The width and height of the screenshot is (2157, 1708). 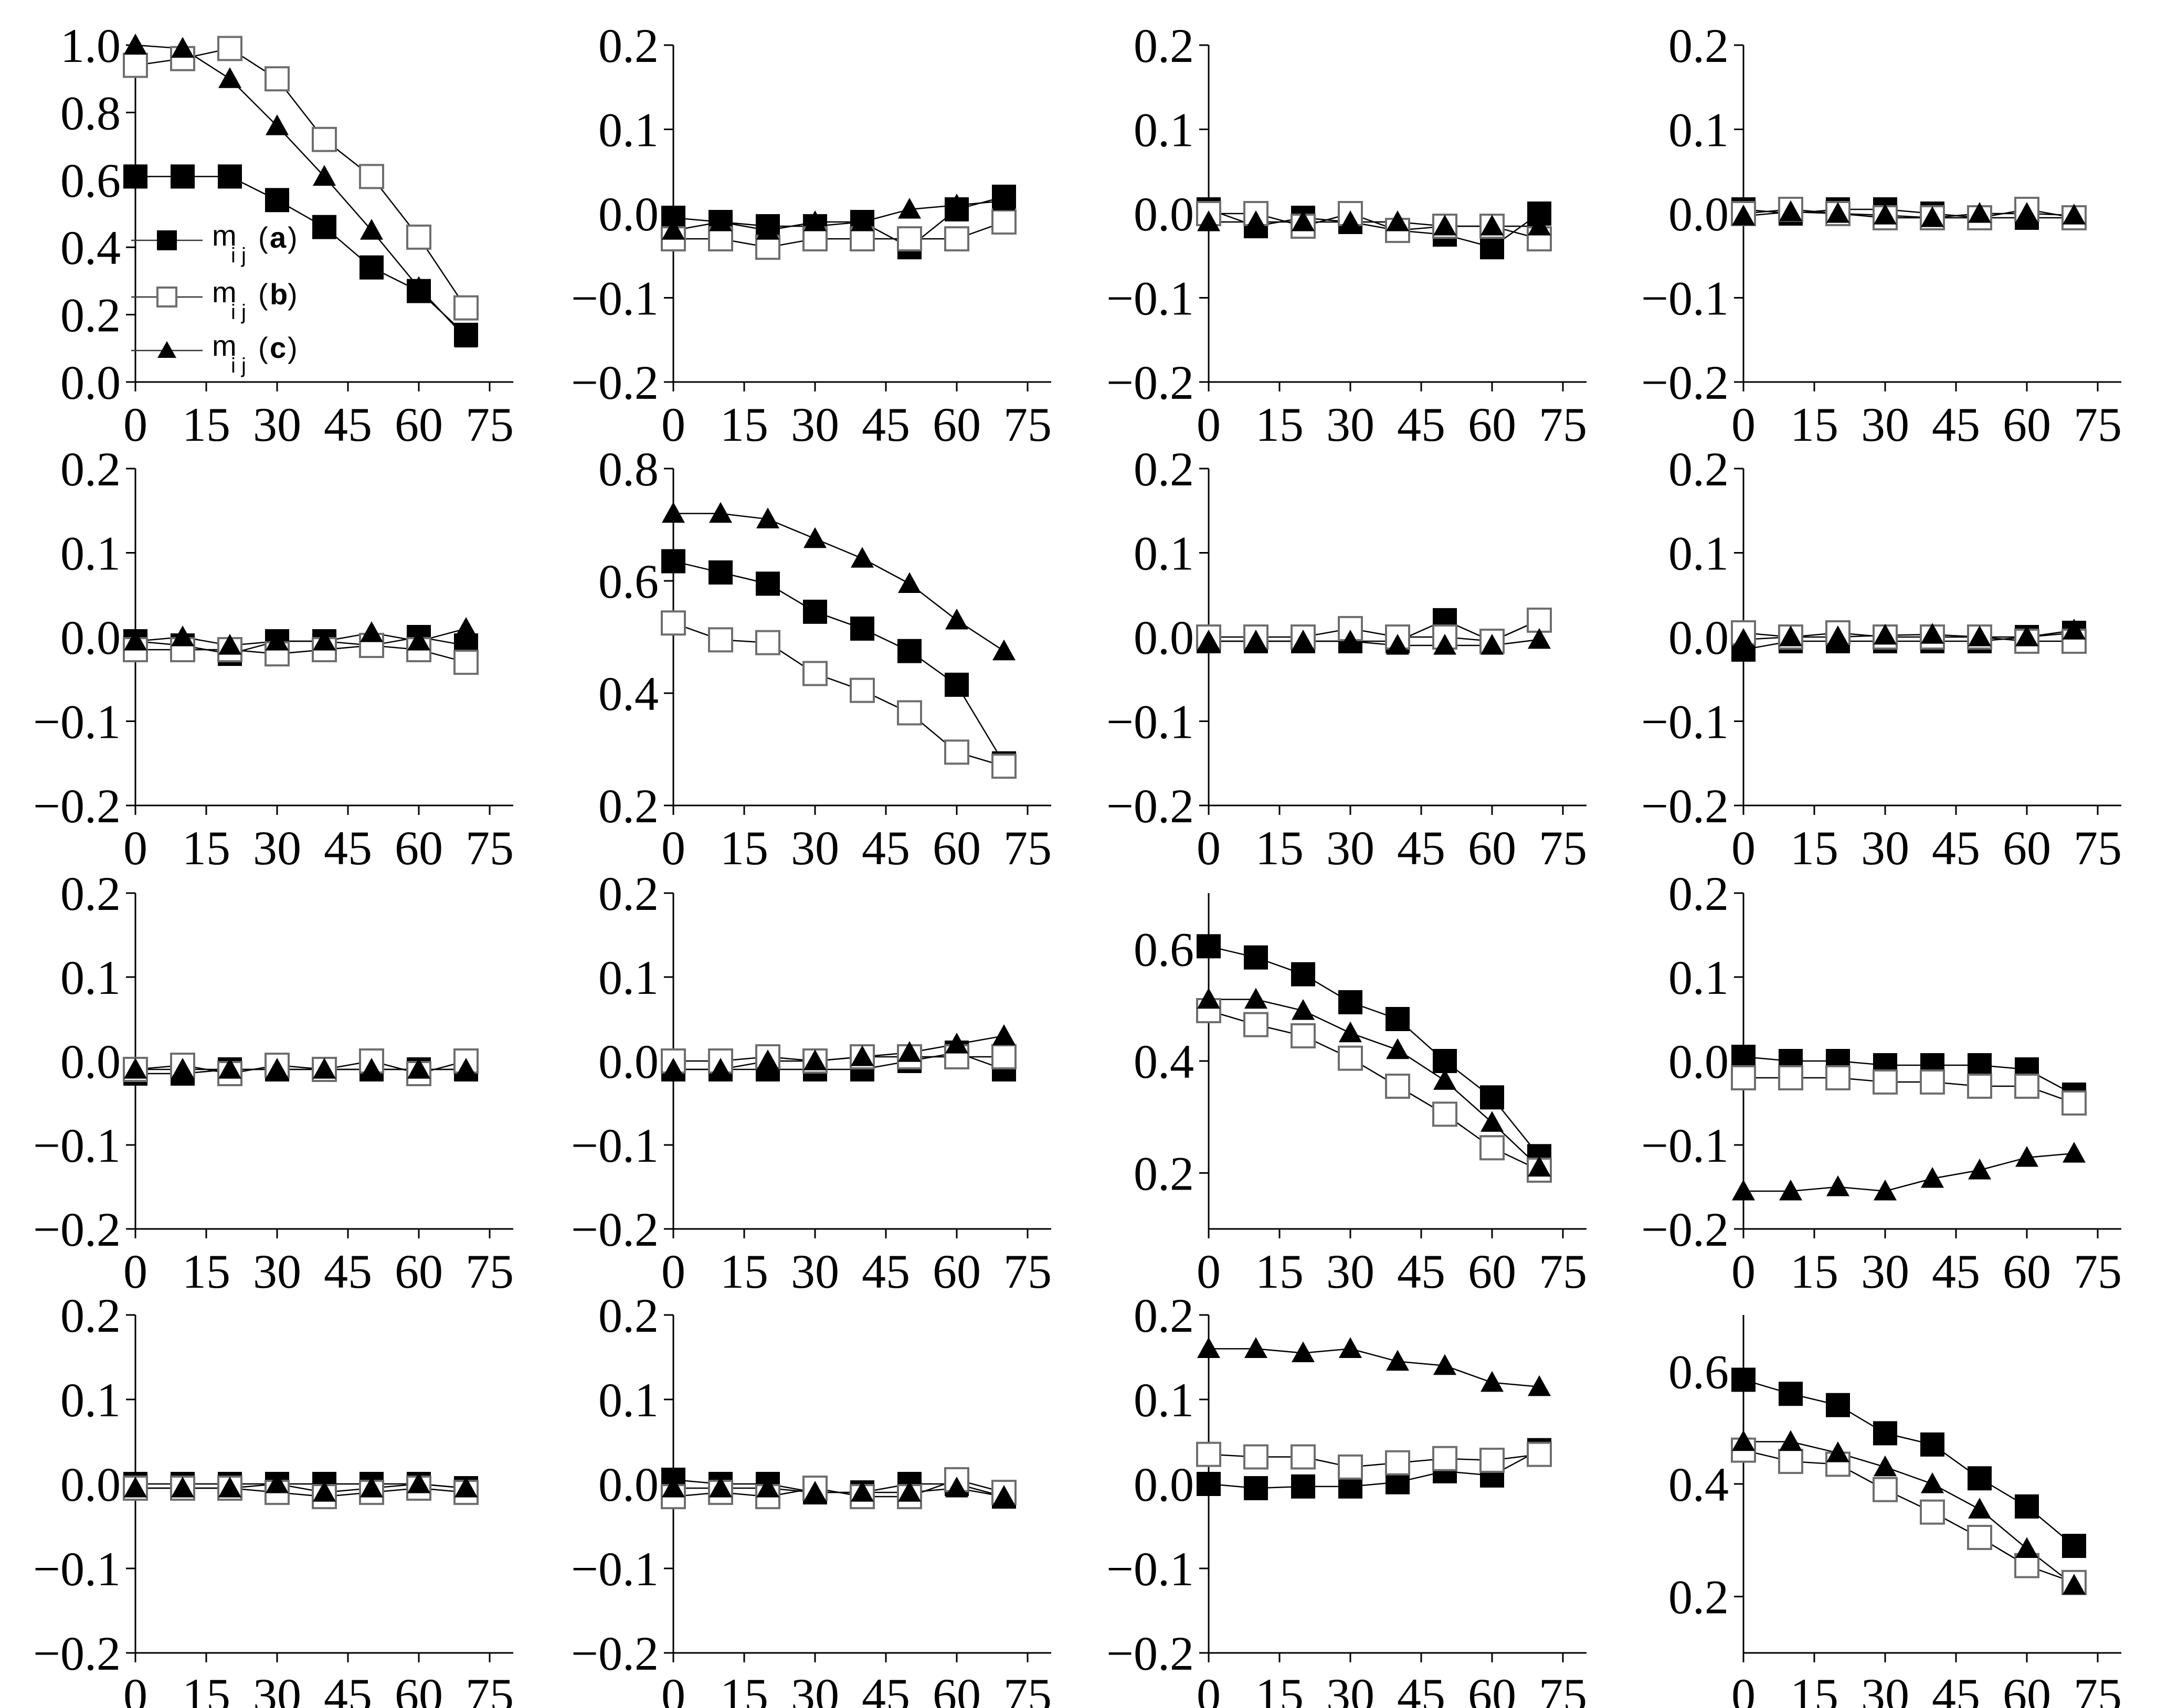 What do you see at coordinates (278, 348) in the screenshot?
I see `legend-label-letter: c` at bounding box center [278, 348].